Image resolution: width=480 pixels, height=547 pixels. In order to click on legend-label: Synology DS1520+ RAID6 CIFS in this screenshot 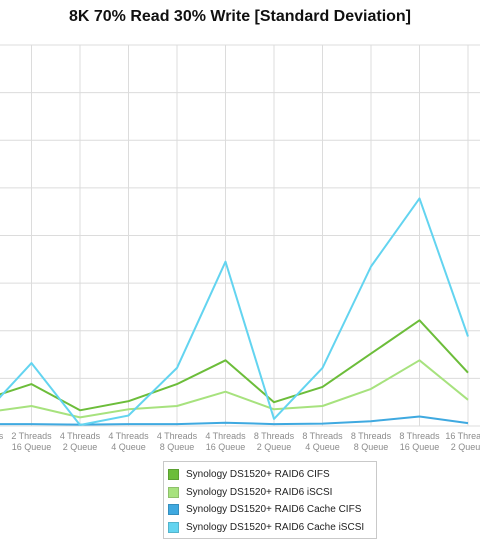, I will do `click(258, 475)`.